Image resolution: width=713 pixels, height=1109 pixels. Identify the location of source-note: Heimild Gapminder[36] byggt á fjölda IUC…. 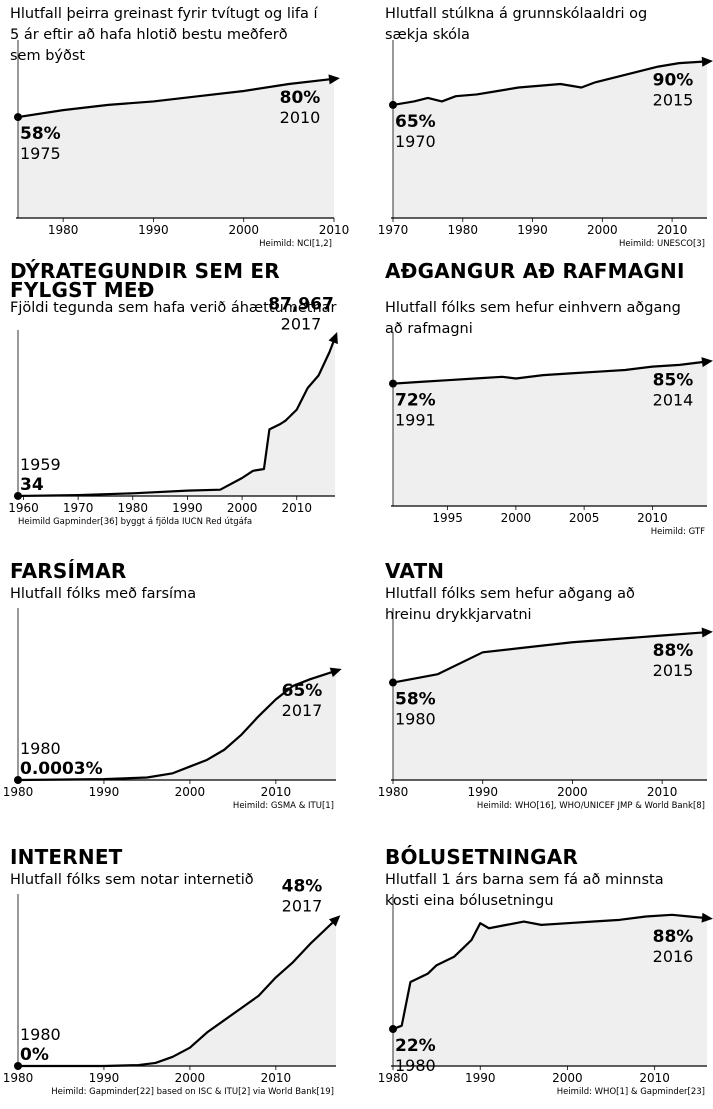
(135, 522).